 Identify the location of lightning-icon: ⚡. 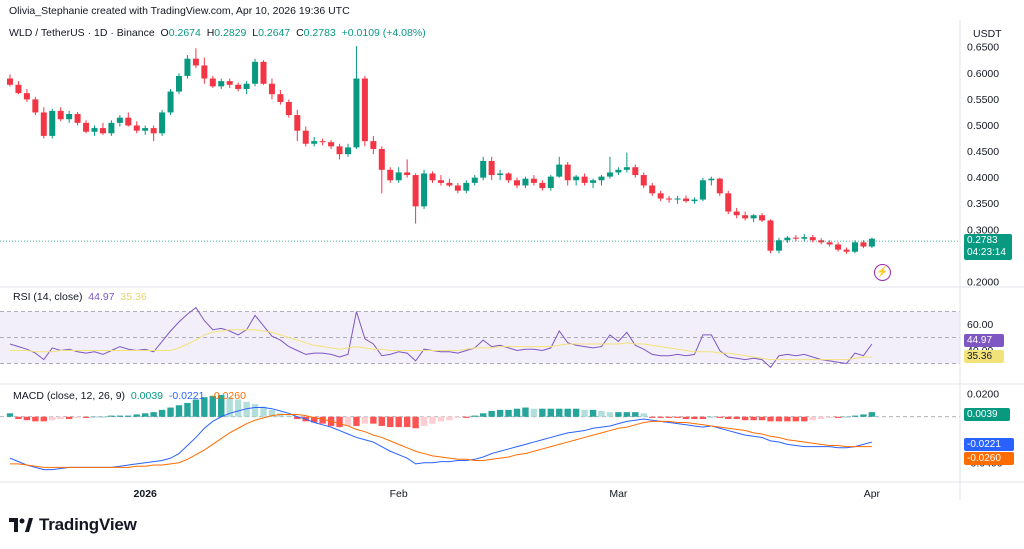
(882, 272).